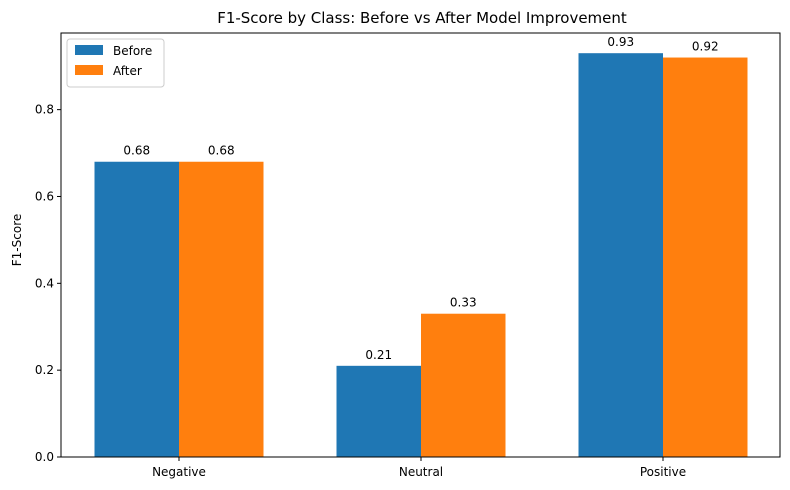 The width and height of the screenshot is (790, 490). Describe the element at coordinates (44, 196) in the screenshot. I see `y-tick-label: 0.6` at that location.